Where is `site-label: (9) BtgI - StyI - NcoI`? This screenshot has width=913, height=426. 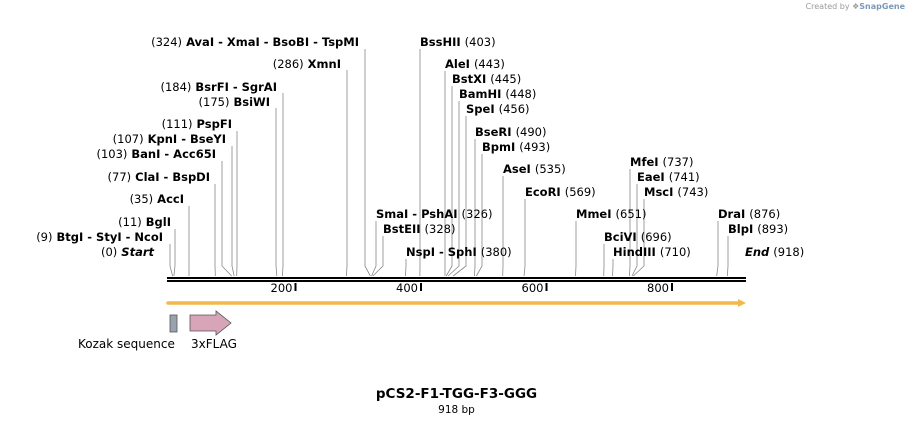
site-label: (9) BtgI - StyI - NcoI is located at coordinates (99, 237).